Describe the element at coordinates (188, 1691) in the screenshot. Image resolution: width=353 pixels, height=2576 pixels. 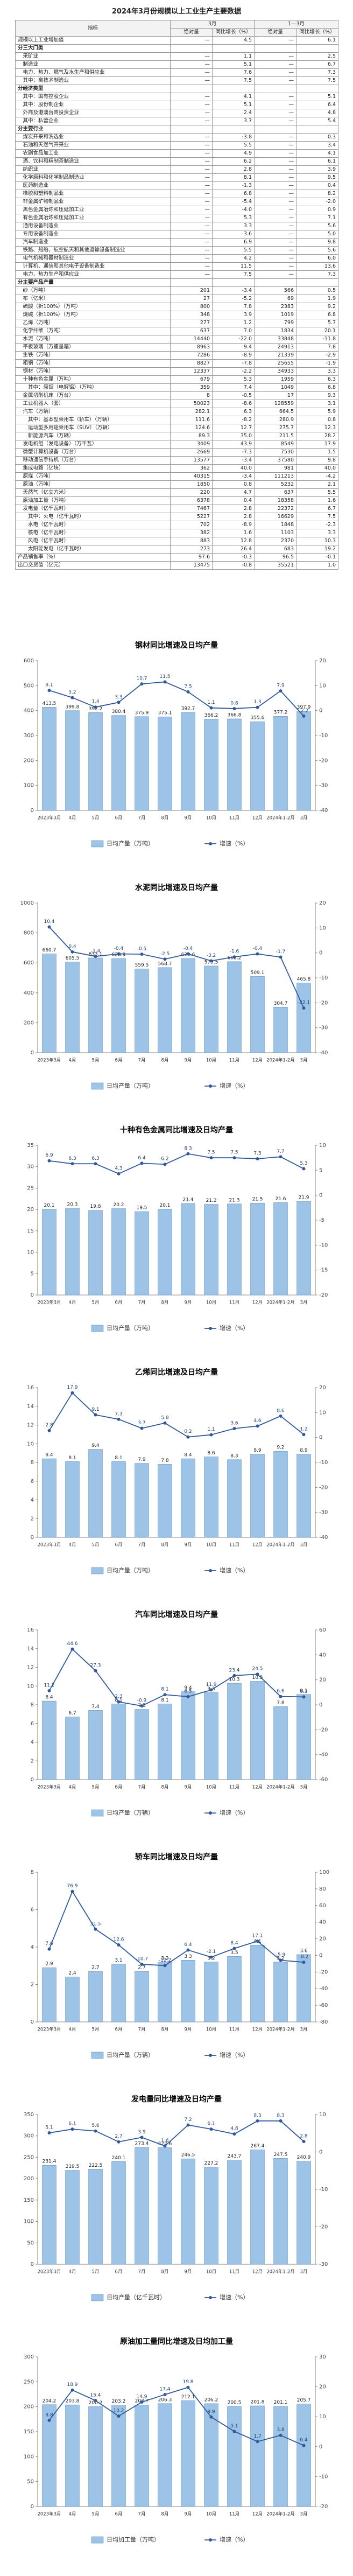
I see `line-value-label: 6.5` at that location.